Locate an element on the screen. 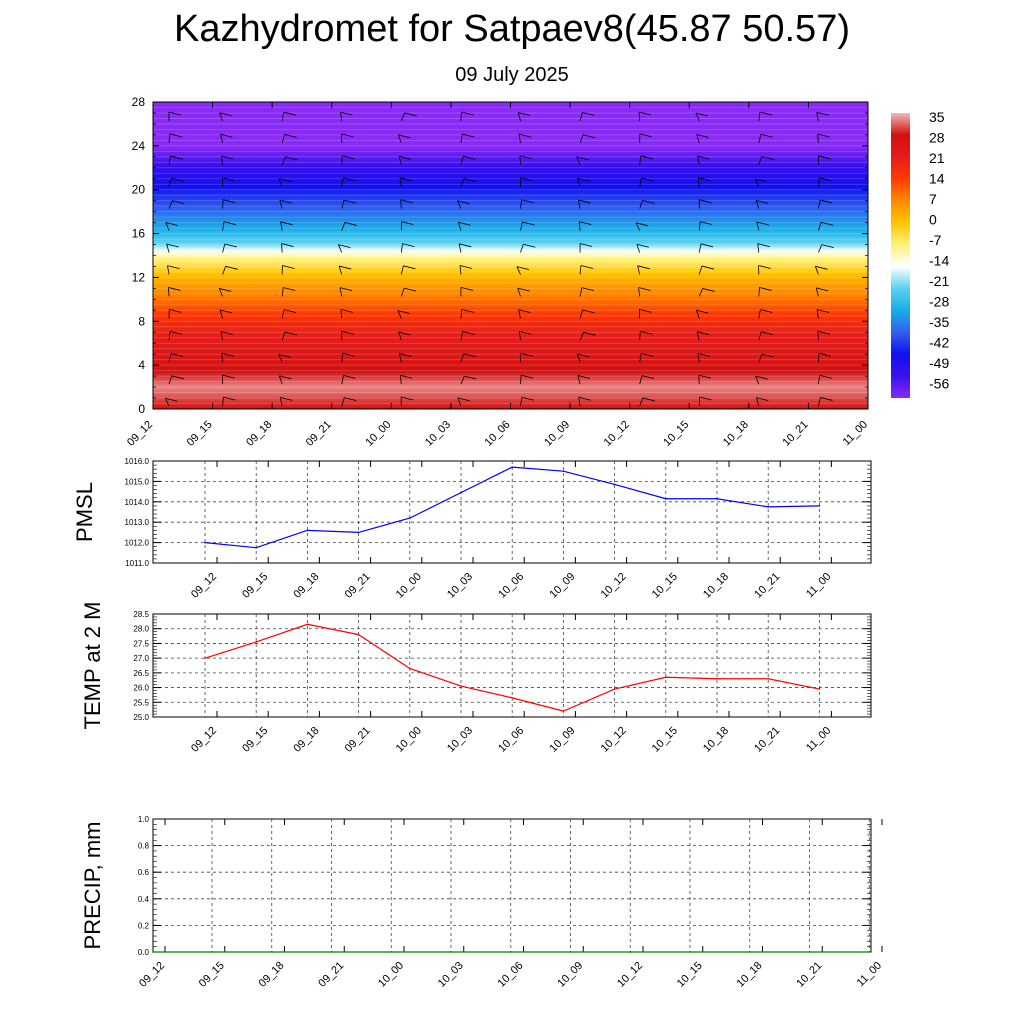 The width and height of the screenshot is (1024, 1024). panel-frame is located at coordinates (512, 665).